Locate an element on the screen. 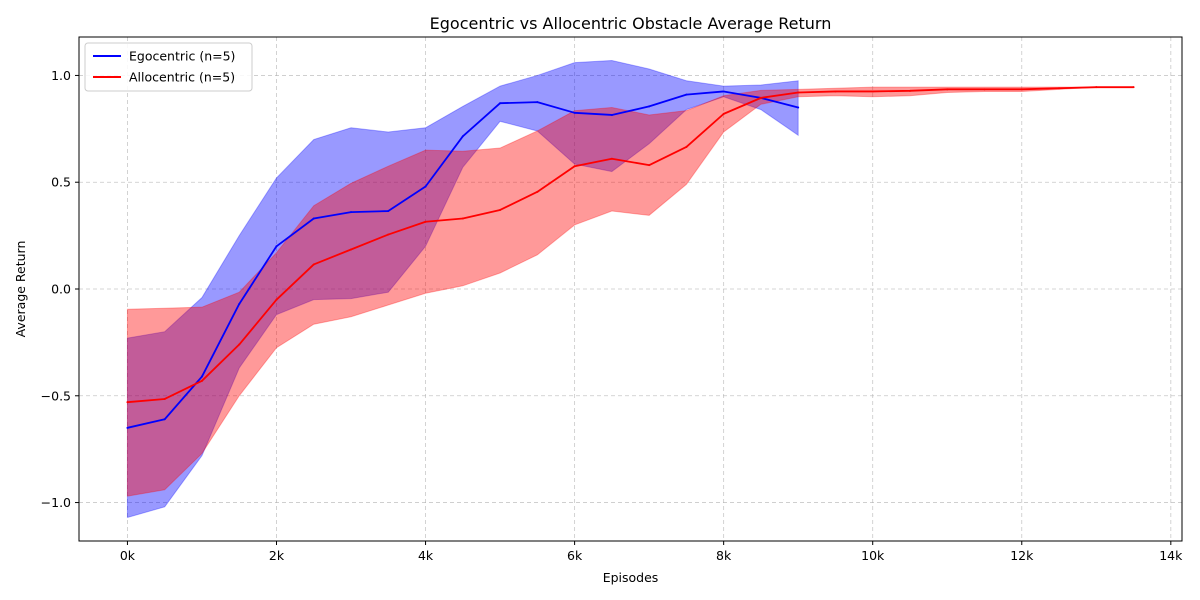 This screenshot has width=1200, height=600. x-axis-label: Episodes is located at coordinates (631, 577).